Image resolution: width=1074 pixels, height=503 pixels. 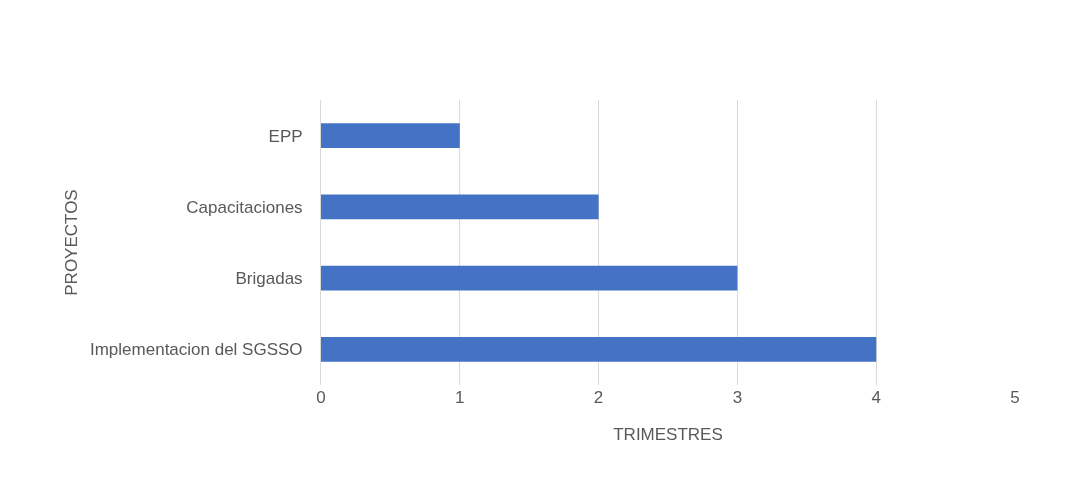 What do you see at coordinates (269, 279) in the screenshot?
I see `y-tick-label: Brigadas` at bounding box center [269, 279].